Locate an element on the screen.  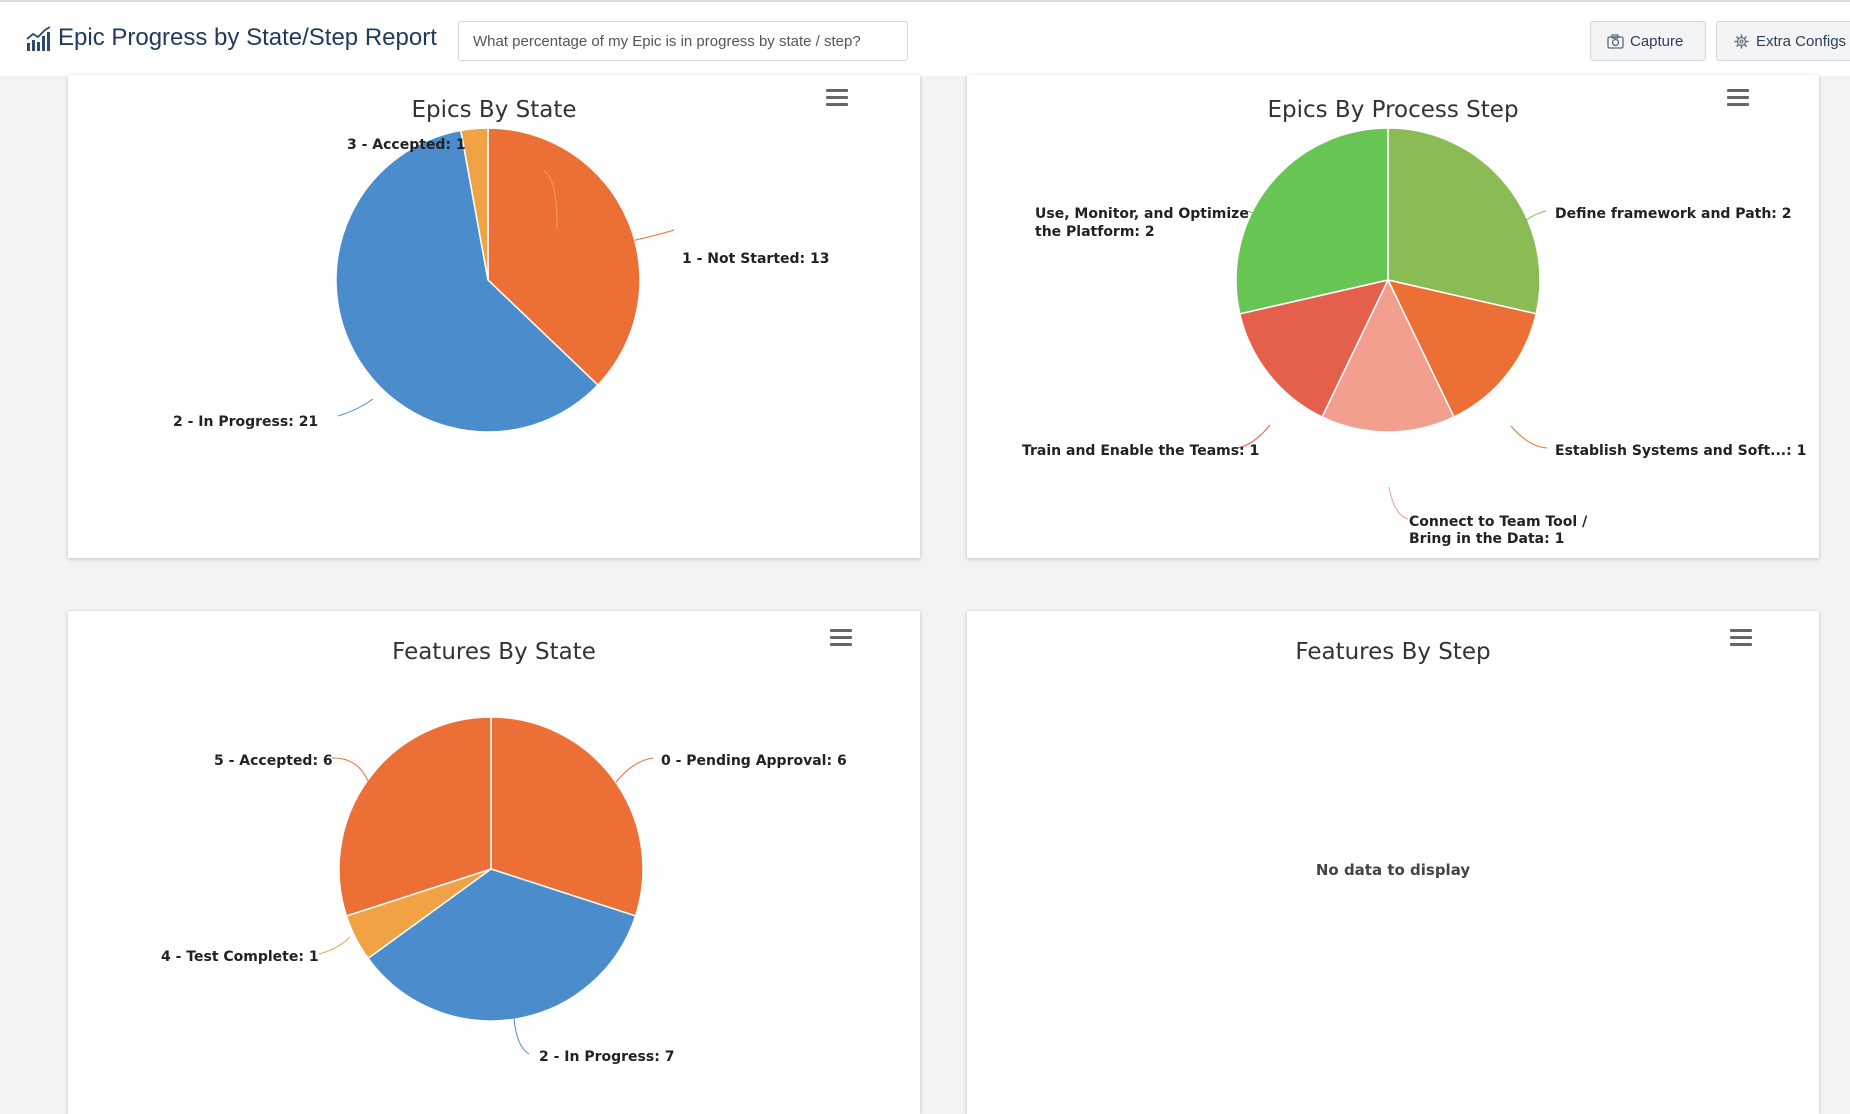
pie-label: Train and Enable the Teams: 1 is located at coordinates (1141, 451).